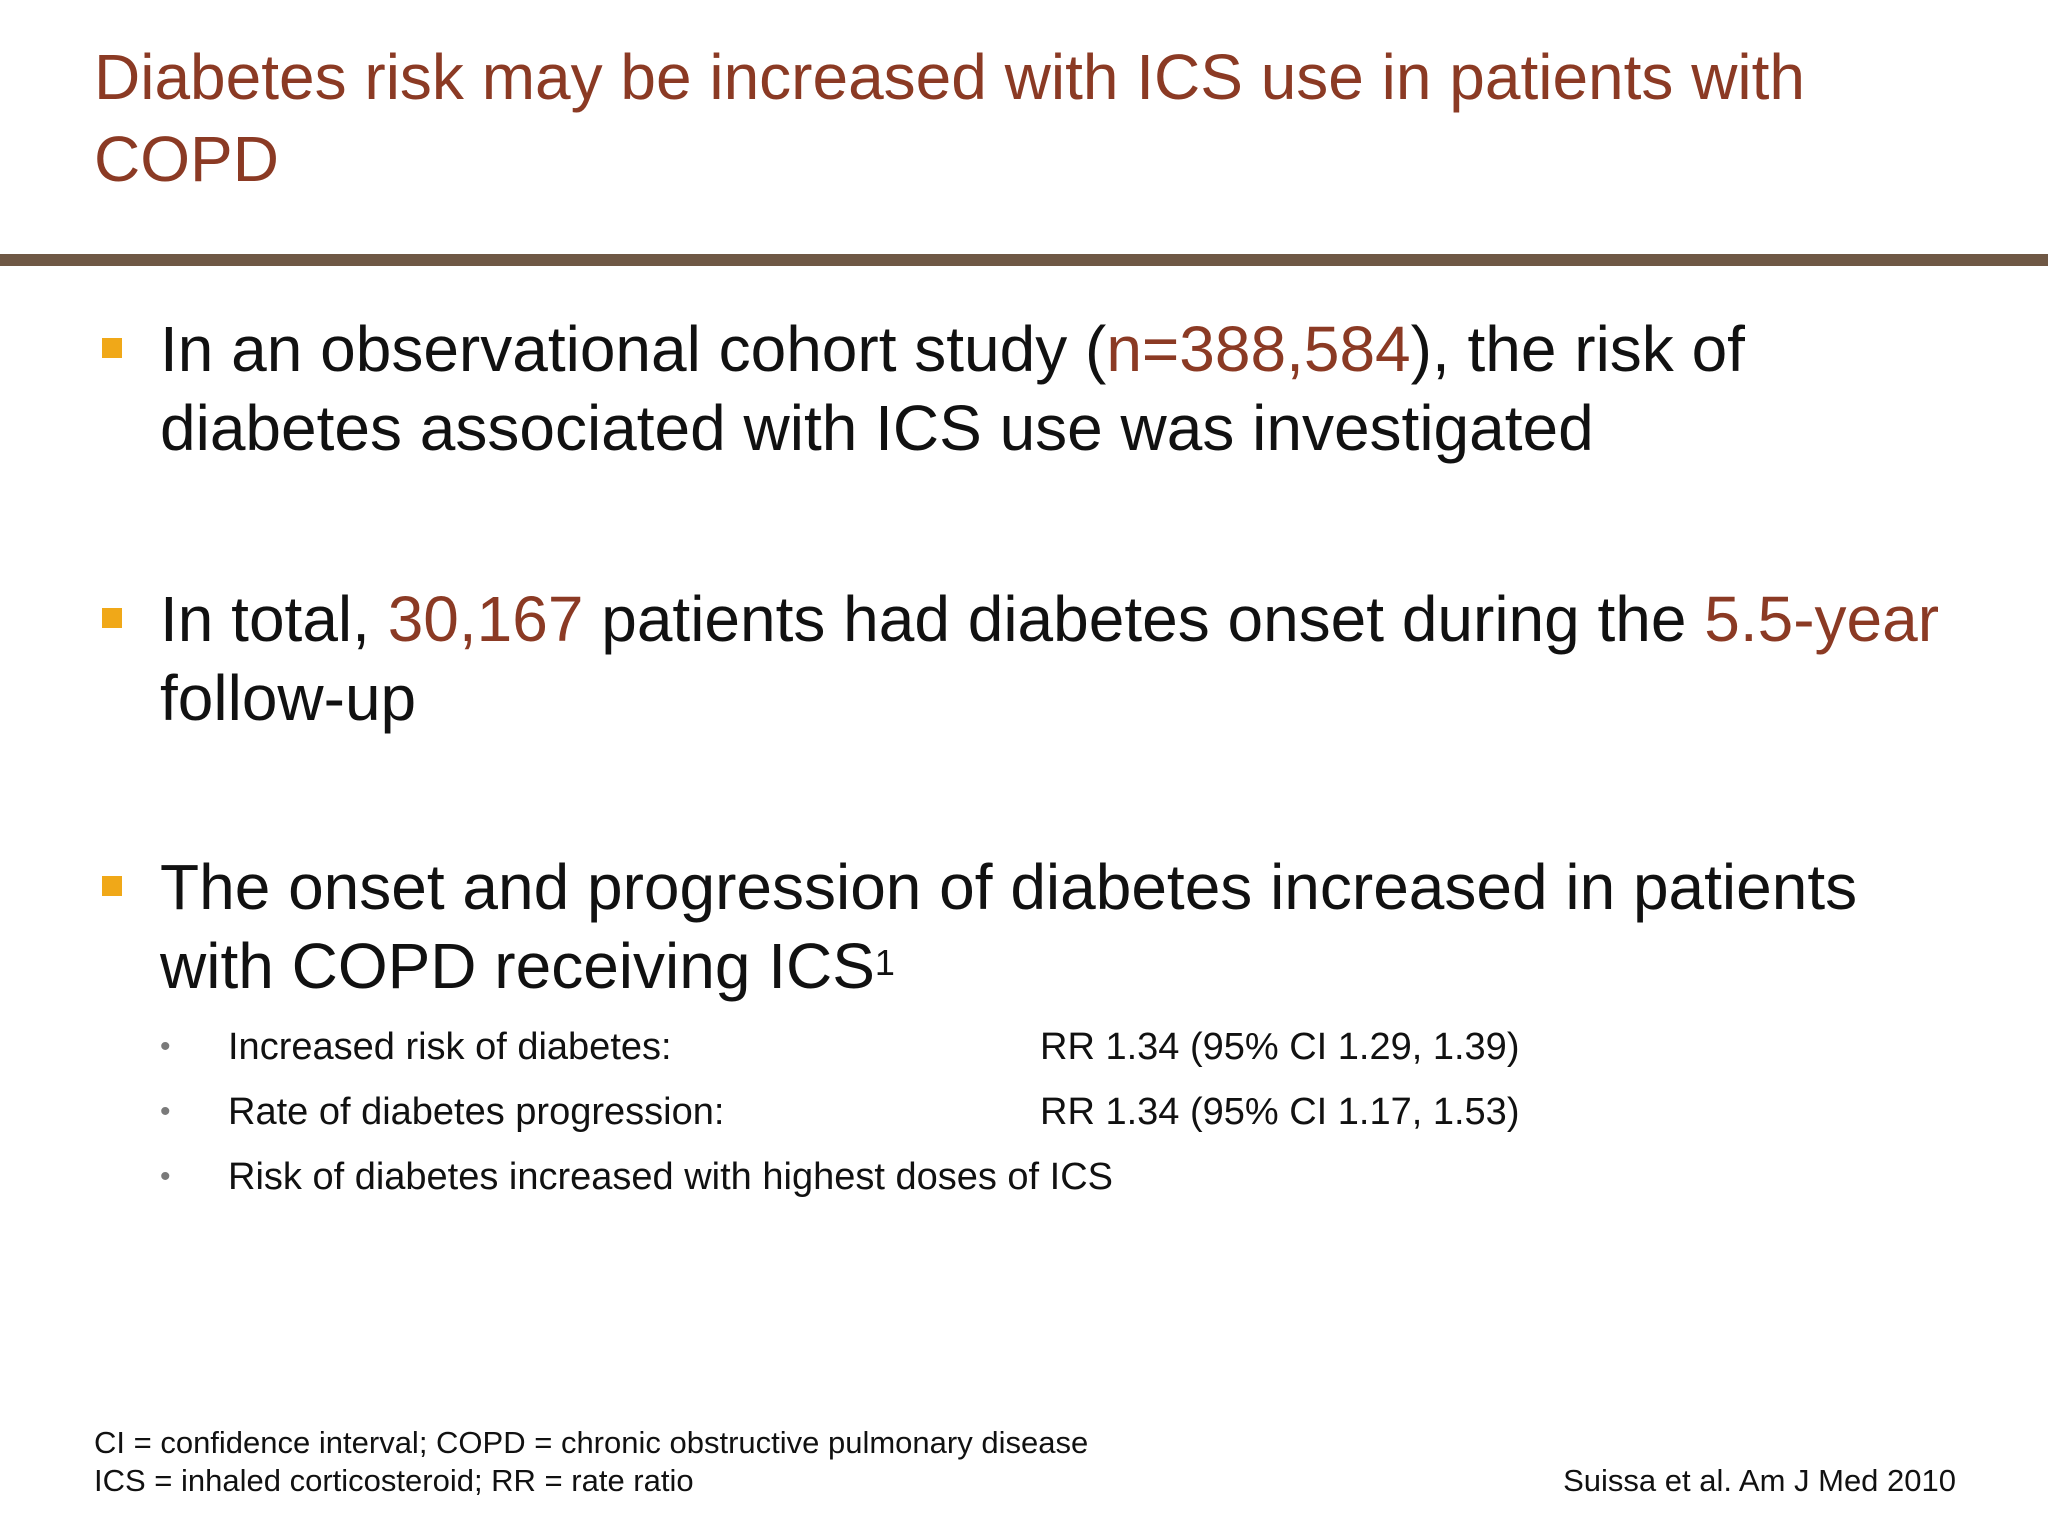 The width and height of the screenshot is (2048, 1536). I want to click on bullet-highlight: n=388,584, so click(1258, 349).